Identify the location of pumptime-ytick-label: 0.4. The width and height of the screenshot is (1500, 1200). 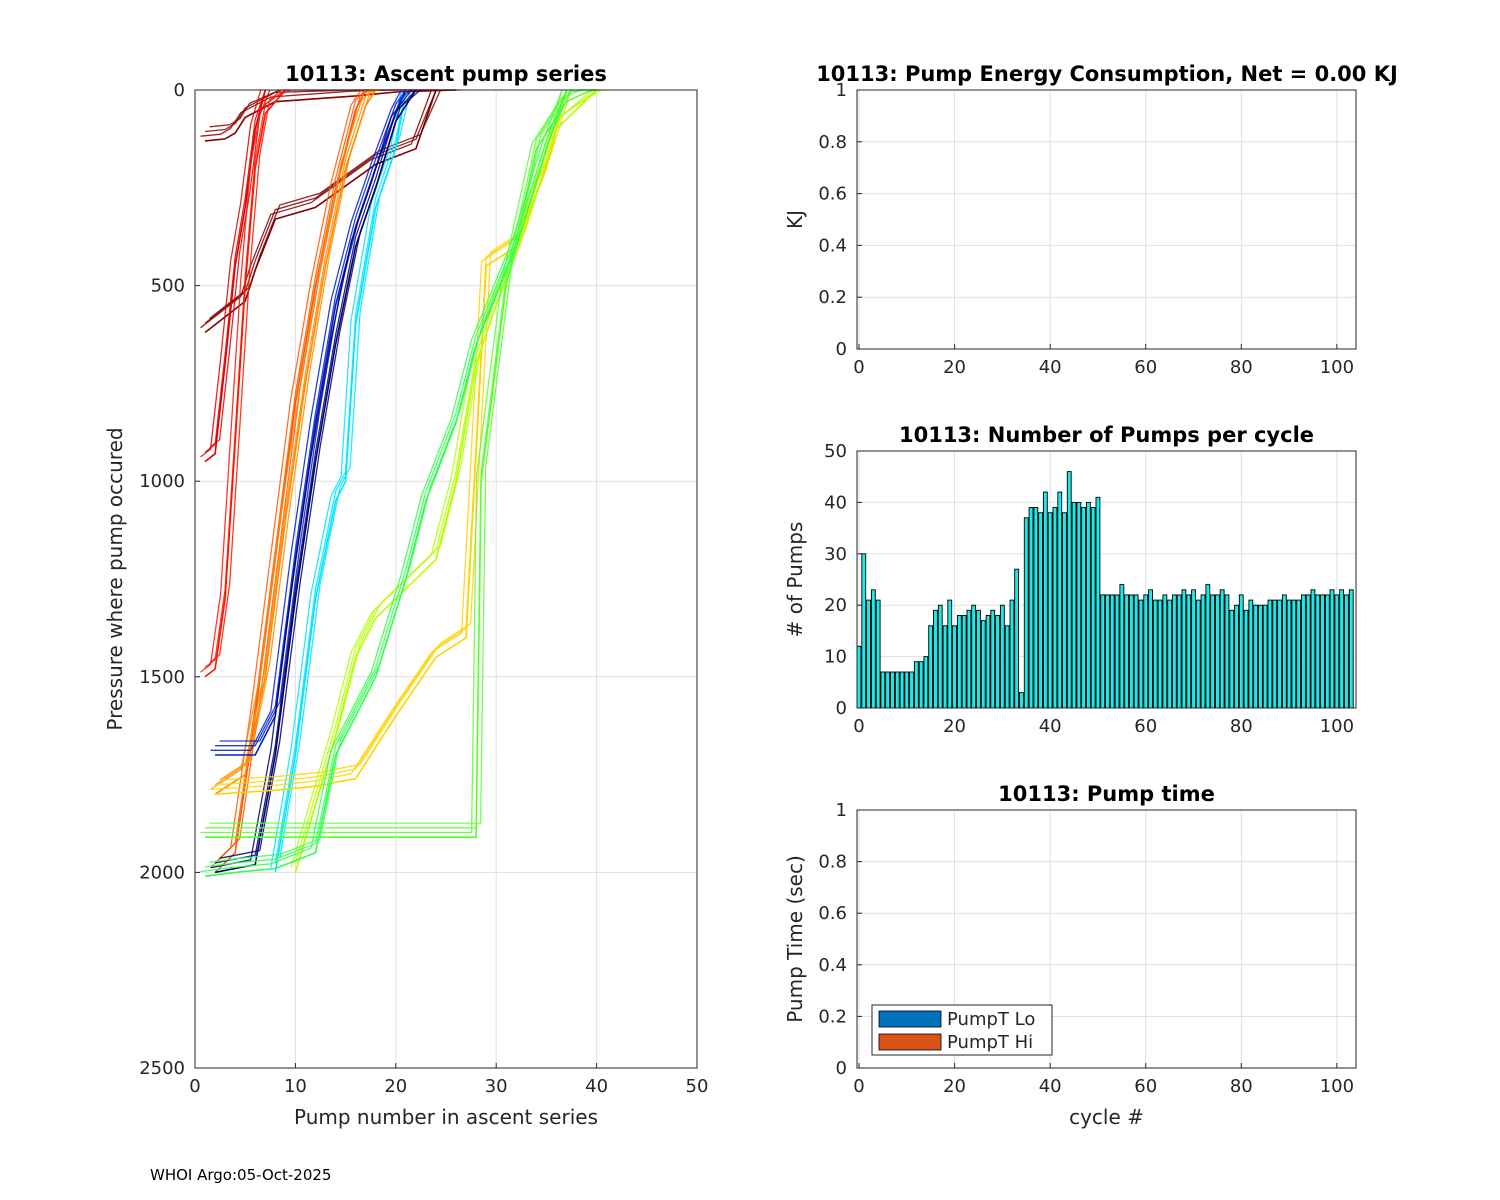
(832, 965).